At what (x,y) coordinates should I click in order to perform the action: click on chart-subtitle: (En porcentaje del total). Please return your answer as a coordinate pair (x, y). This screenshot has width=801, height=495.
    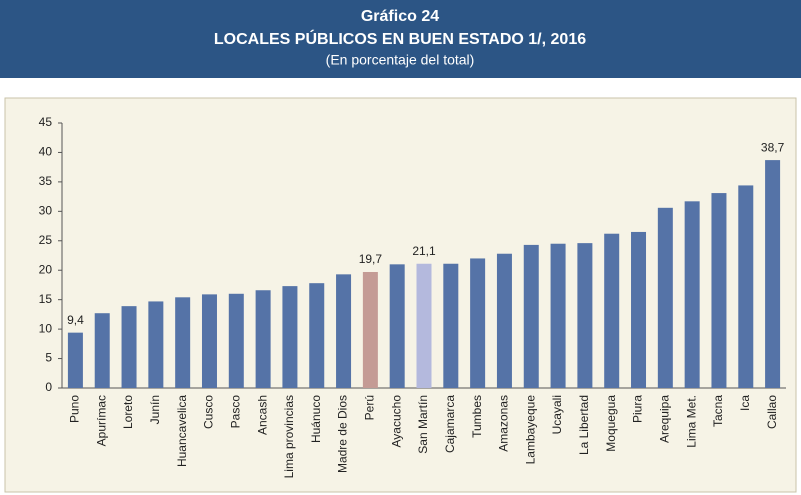
    Looking at the image, I should click on (400, 60).